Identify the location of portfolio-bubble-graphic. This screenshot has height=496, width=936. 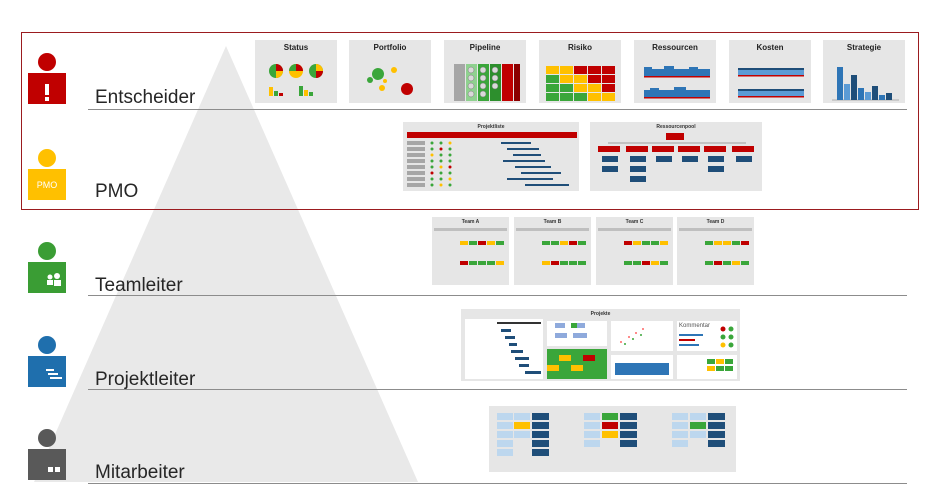
(390, 81).